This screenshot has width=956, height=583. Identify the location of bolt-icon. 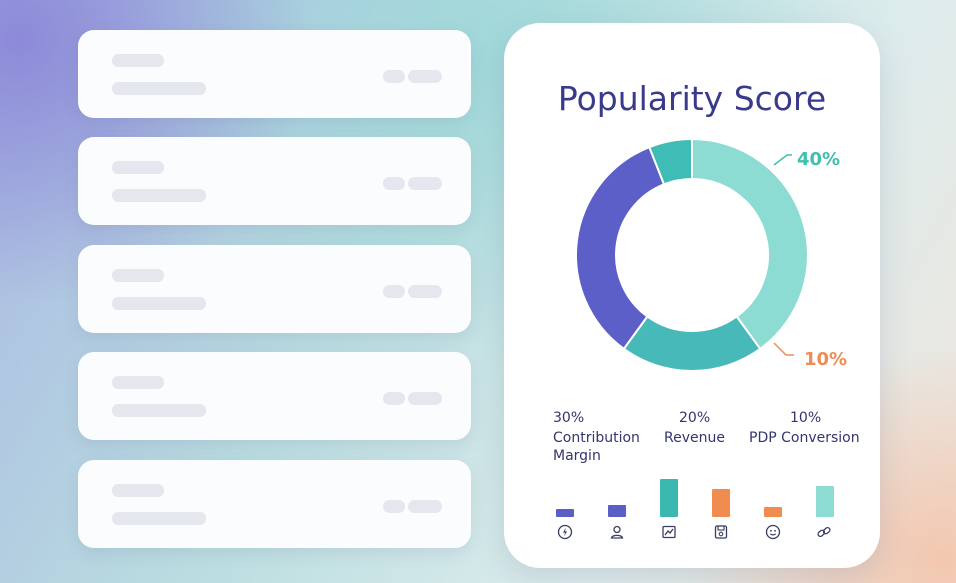
(565, 532).